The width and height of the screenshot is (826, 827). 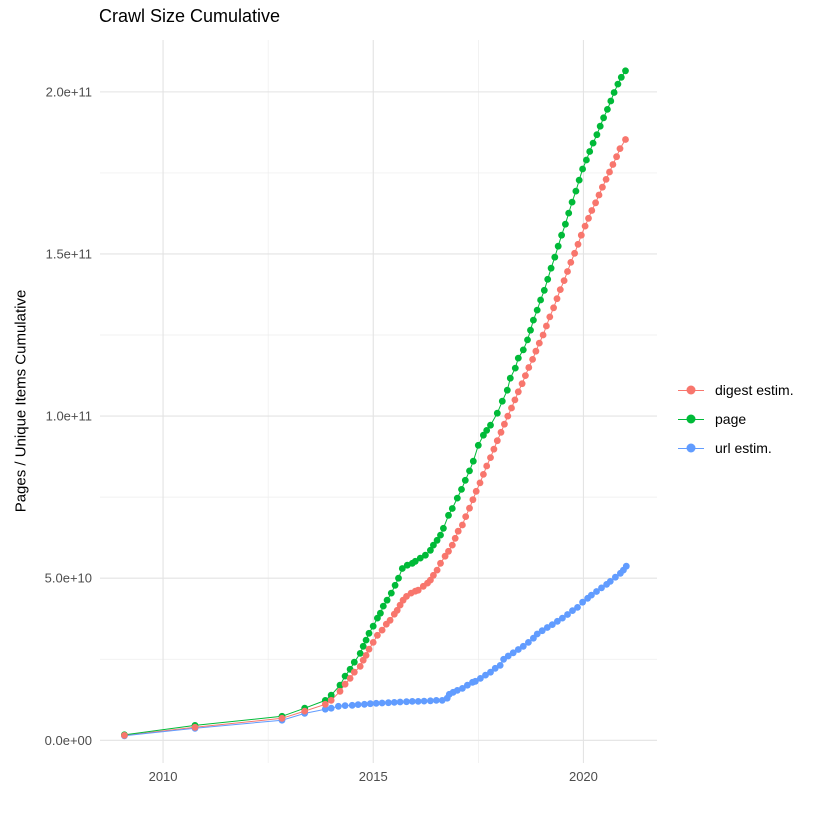 I want to click on legend: digest estim. page url estim., so click(x=736, y=419).